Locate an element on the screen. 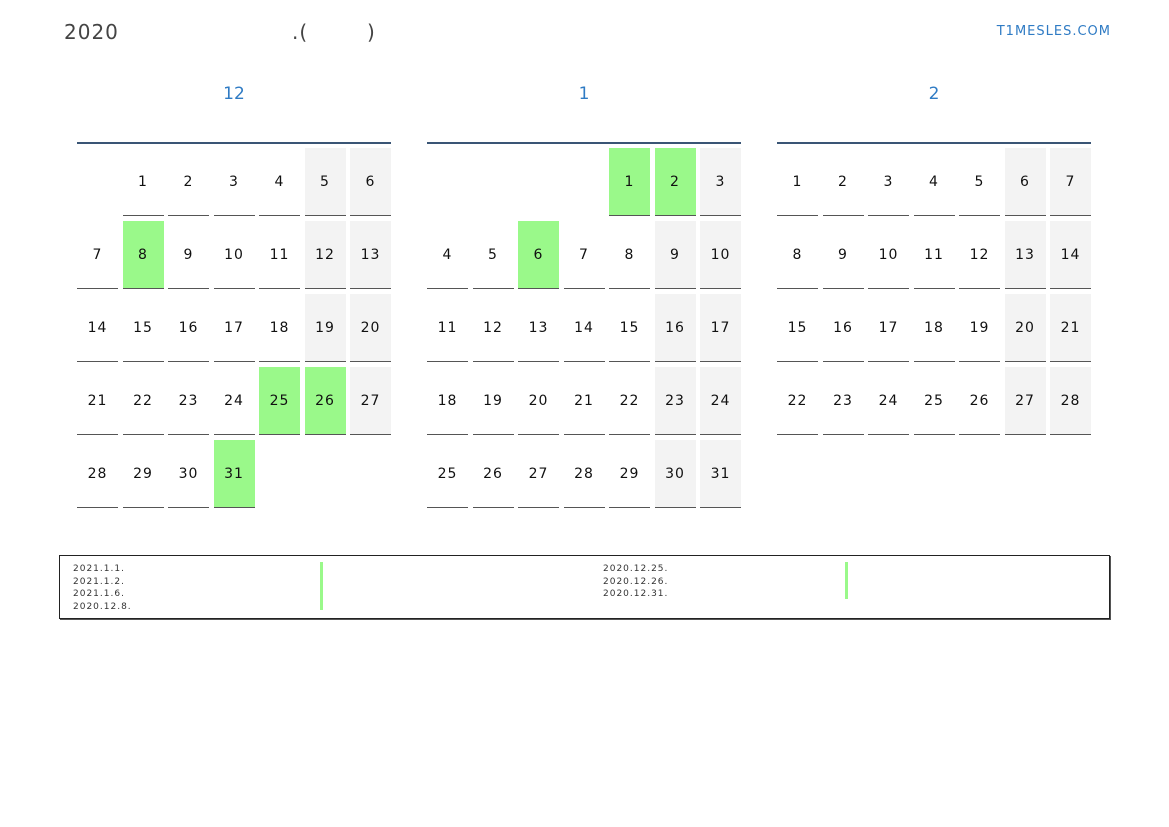 Image resolution: width=1169 pixels, height=827 pixels. month-name: 12 is located at coordinates (234, 94).